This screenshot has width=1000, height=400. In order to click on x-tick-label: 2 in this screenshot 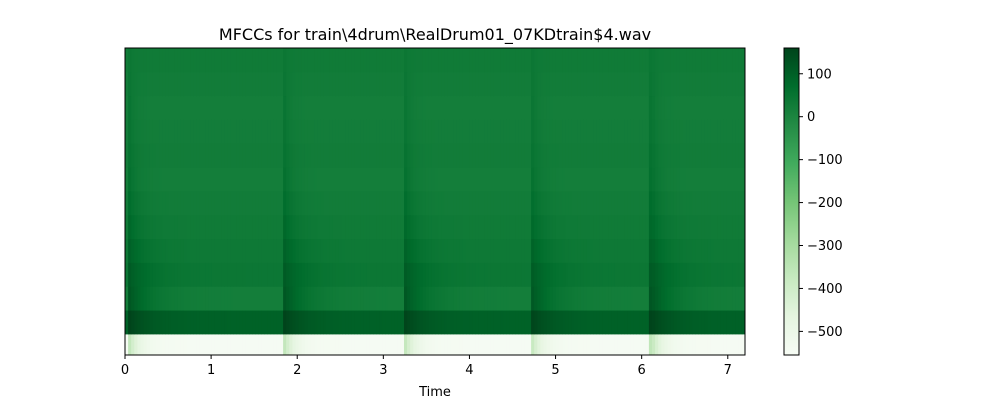, I will do `click(297, 370)`.